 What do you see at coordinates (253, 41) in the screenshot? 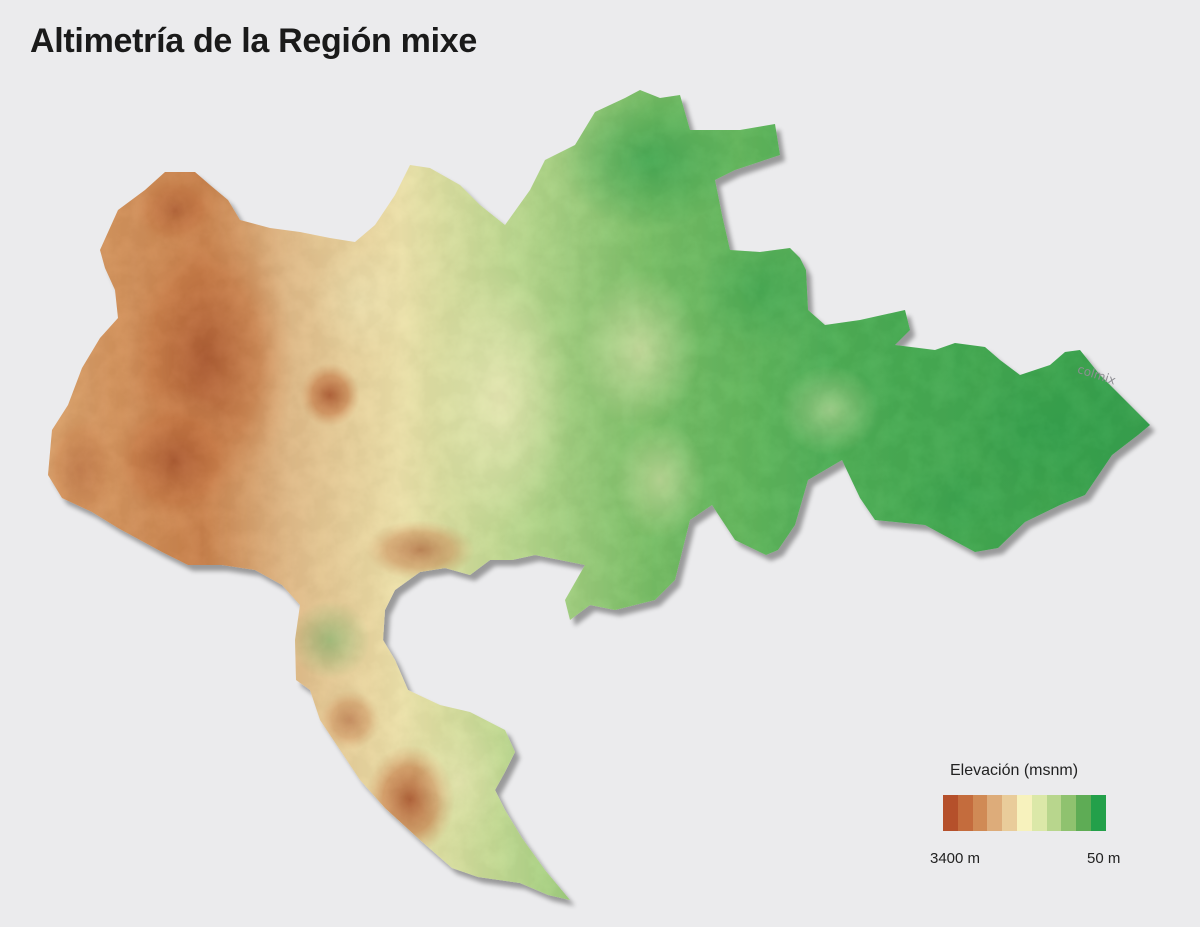
I see `map-title: Altimetría de la Región mixe` at bounding box center [253, 41].